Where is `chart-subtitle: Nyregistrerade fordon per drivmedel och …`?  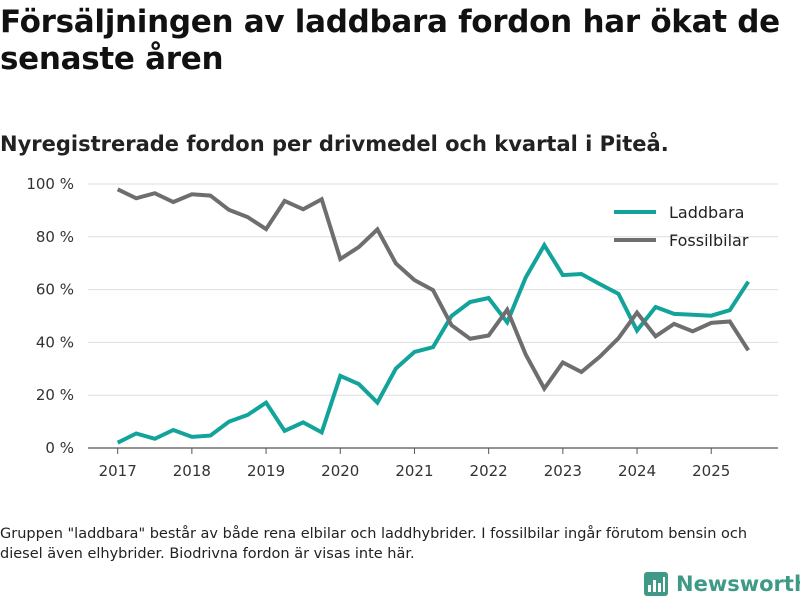
chart-subtitle: Nyregistrerade fordon per drivmedel och … is located at coordinates (334, 144).